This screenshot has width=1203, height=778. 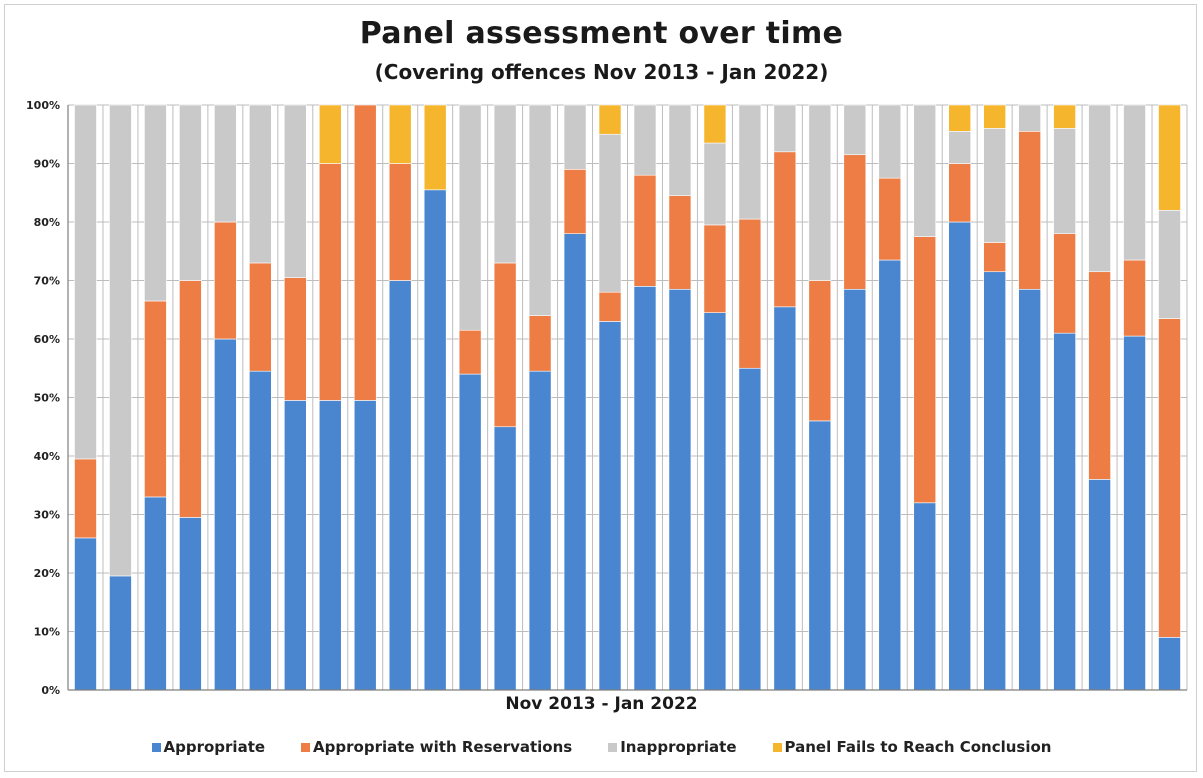 What do you see at coordinates (47, 164) in the screenshot?
I see `y-tick-label: 90%` at bounding box center [47, 164].